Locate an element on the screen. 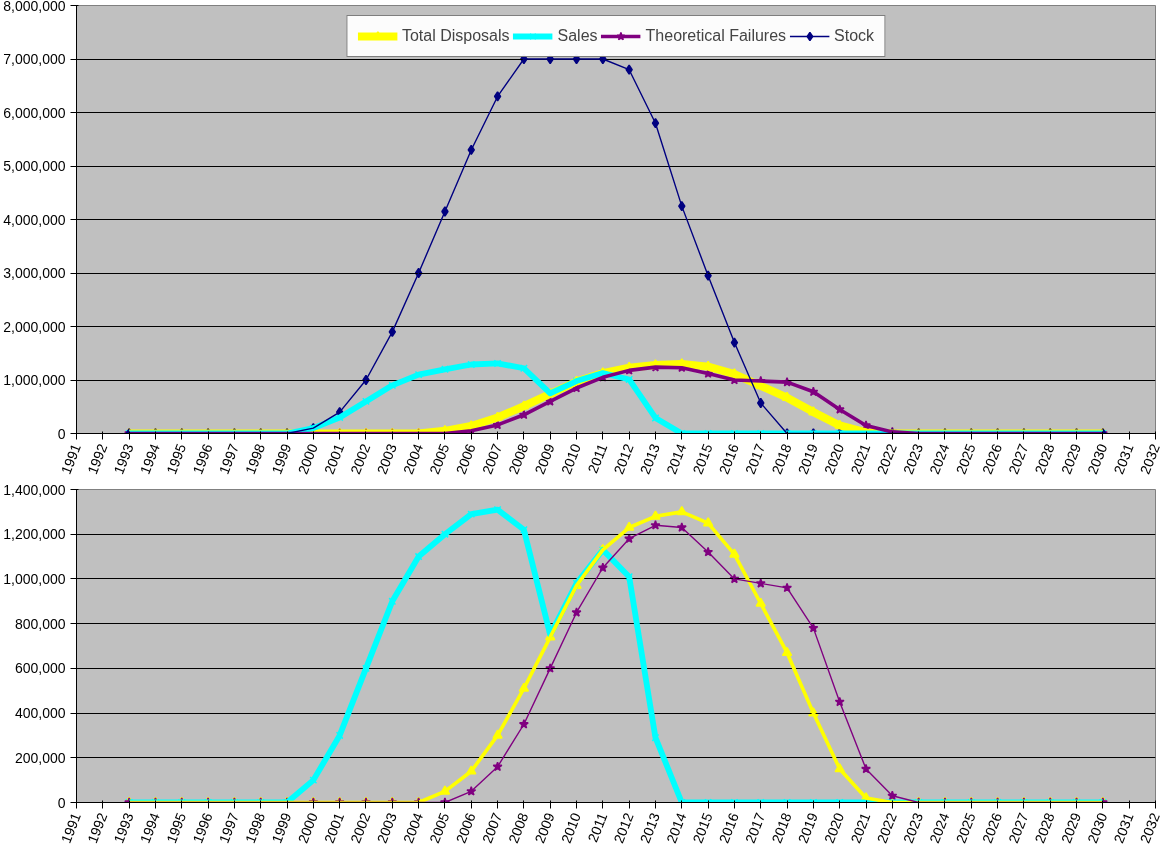 This screenshot has height=853, width=1171. y-tick-label: 7,000,000 is located at coordinates (34, 59).